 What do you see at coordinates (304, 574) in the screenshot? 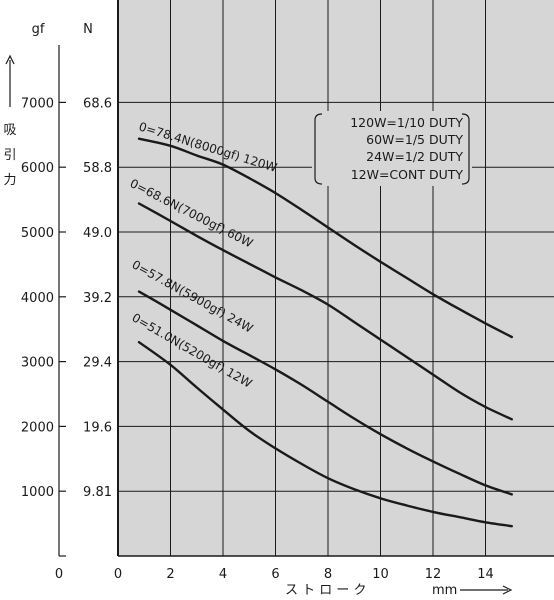
I see `x-ticks: 0 2 4 6 8 10 12 14` at bounding box center [304, 574].